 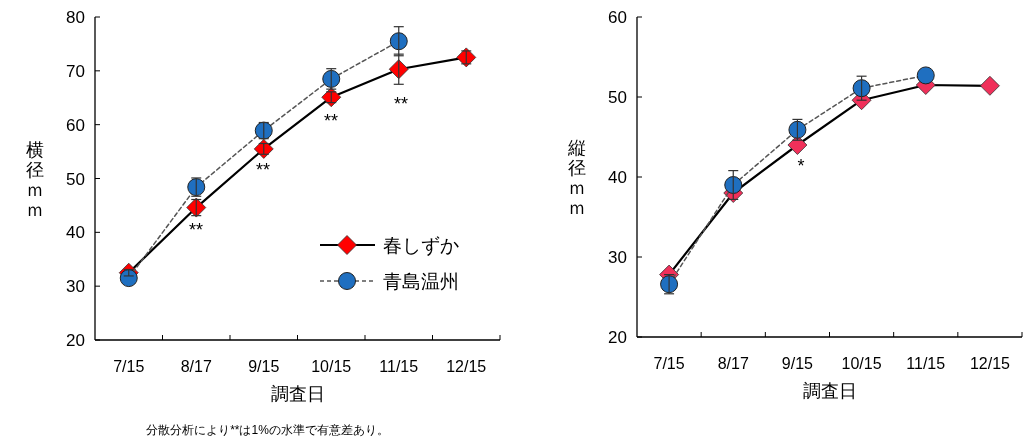 What do you see at coordinates (267, 430) in the screenshot?
I see `text: 分散分析により**は1%の水準で有意差あり。` at bounding box center [267, 430].